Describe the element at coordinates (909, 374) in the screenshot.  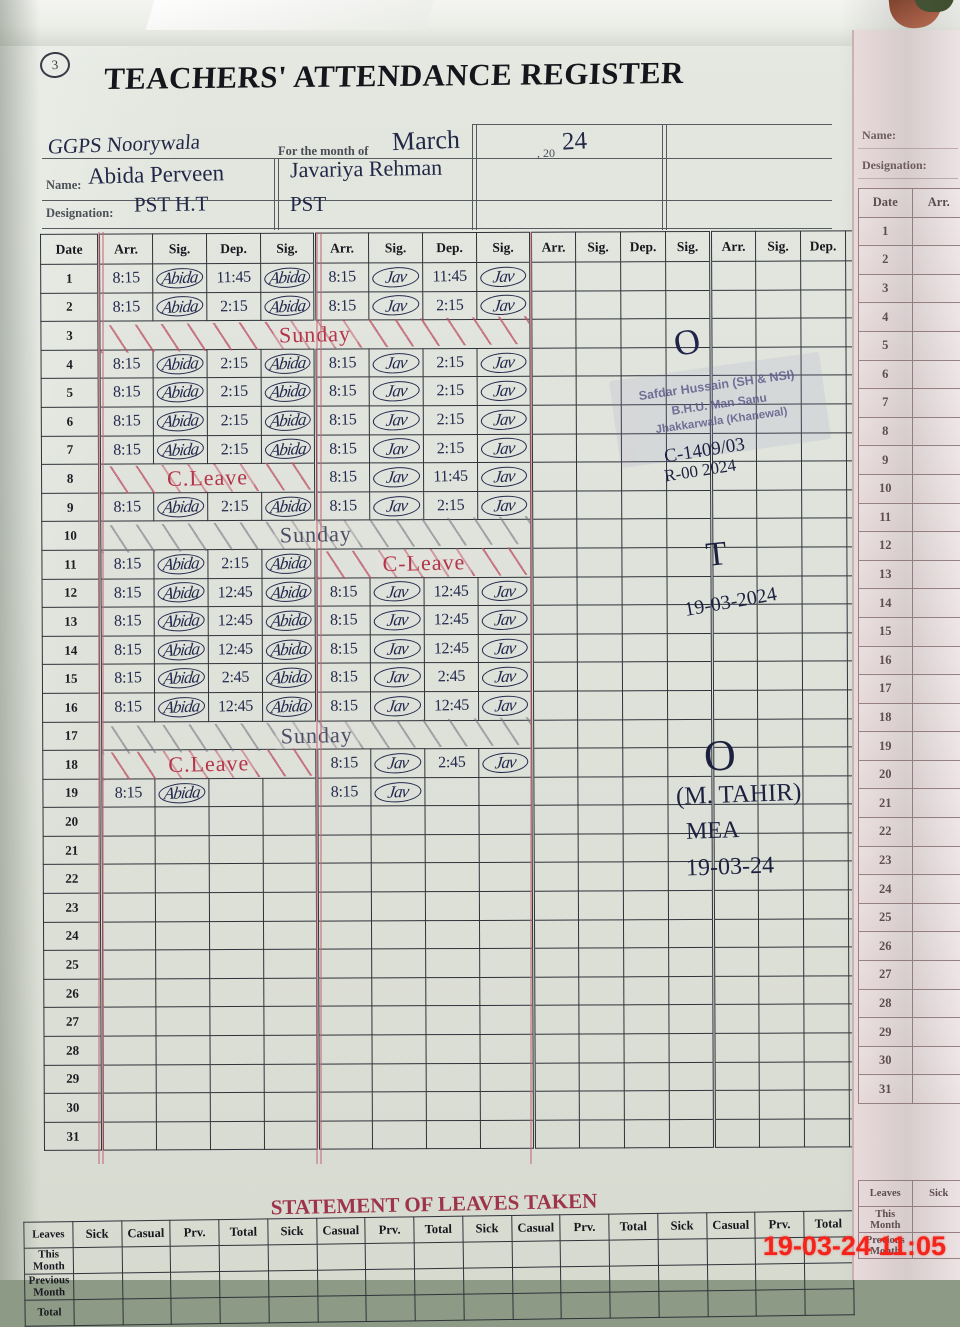
I see `right-page-row: 6` at that location.